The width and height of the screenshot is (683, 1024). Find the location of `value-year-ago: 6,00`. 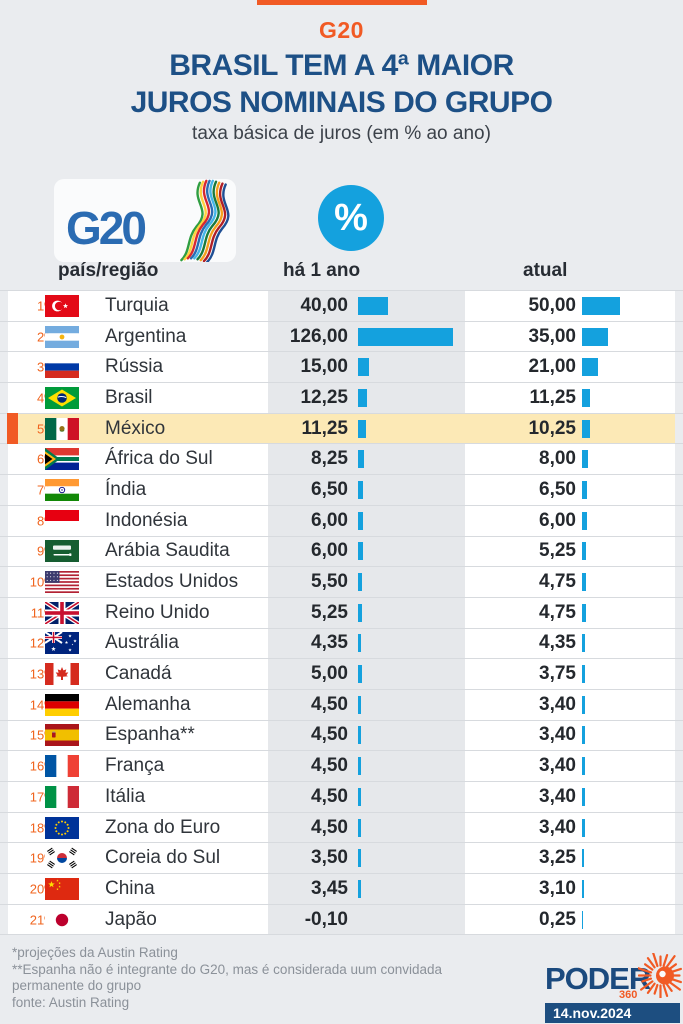

value-year-ago: 6,00 is located at coordinates (329, 520).